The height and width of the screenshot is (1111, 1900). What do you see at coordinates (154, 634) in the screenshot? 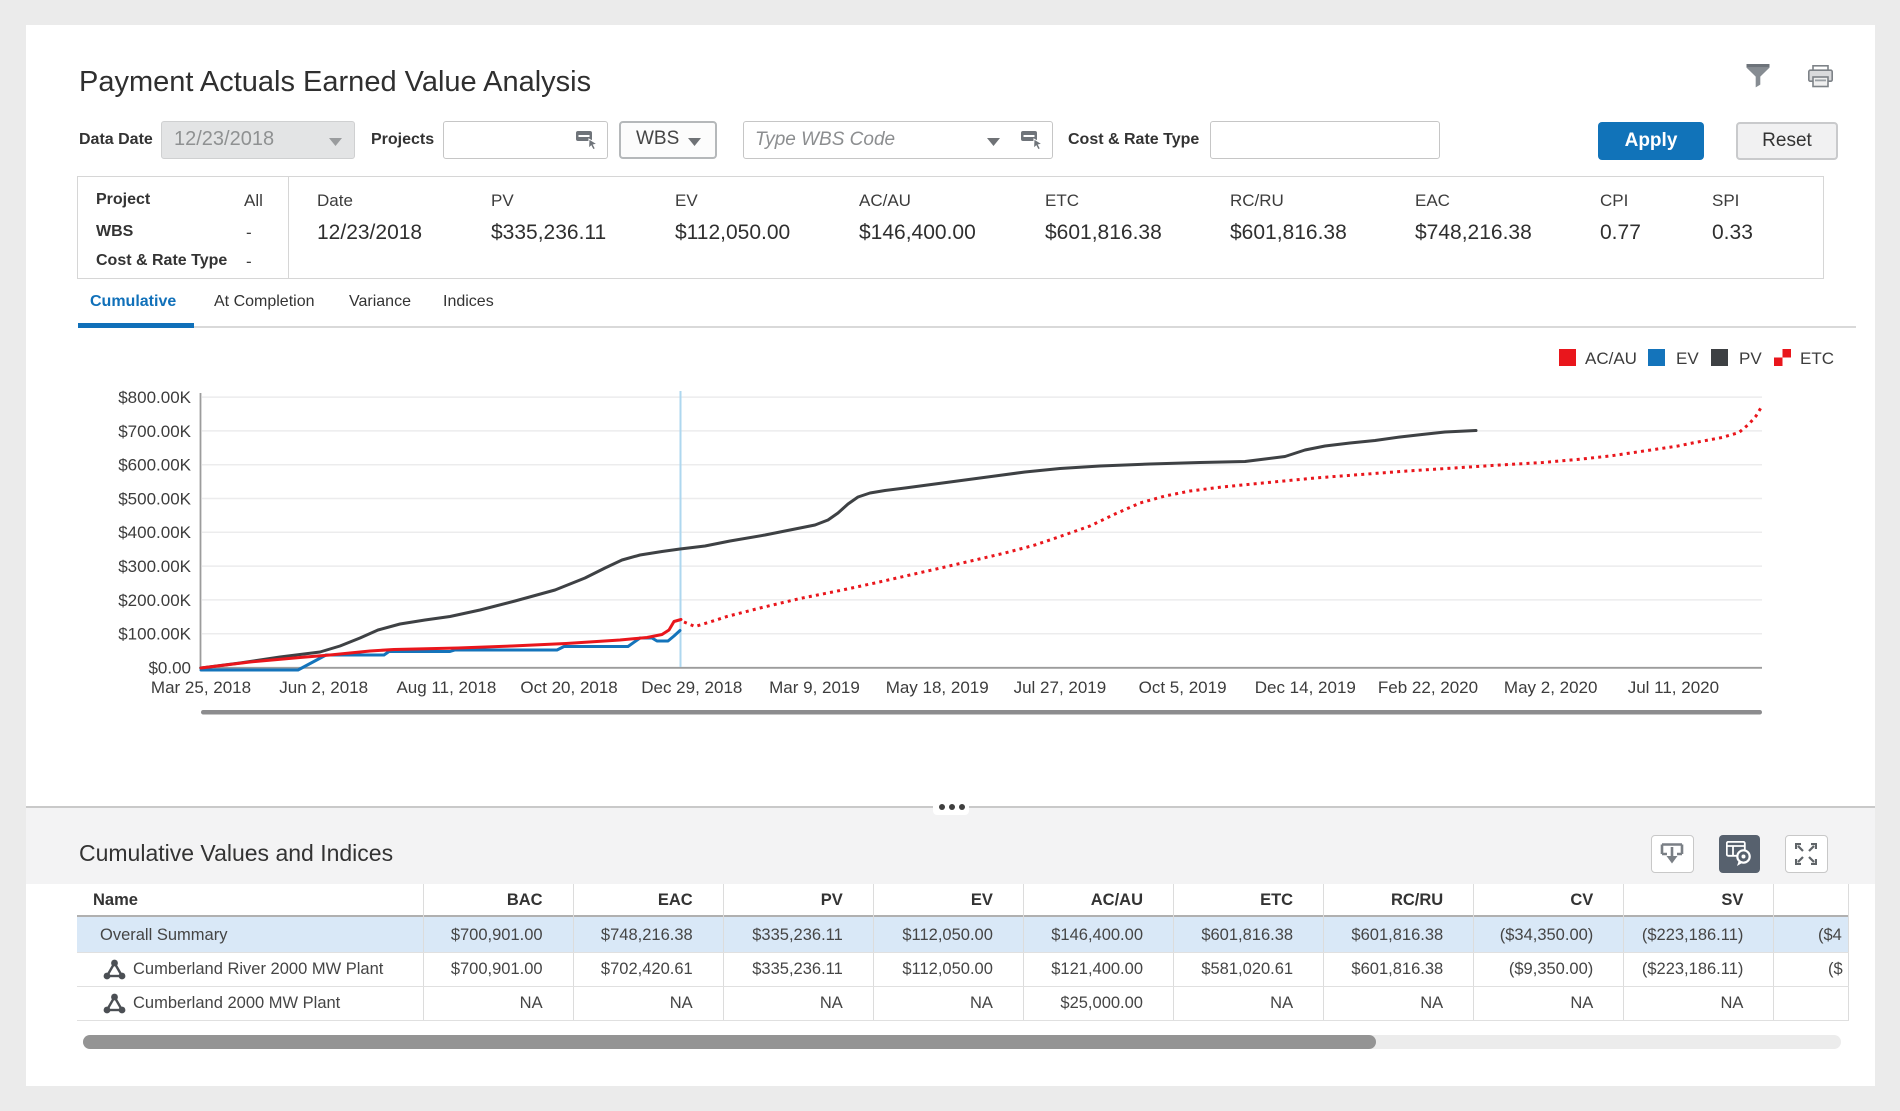
I see `svg-text: $100.00K` at bounding box center [154, 634].